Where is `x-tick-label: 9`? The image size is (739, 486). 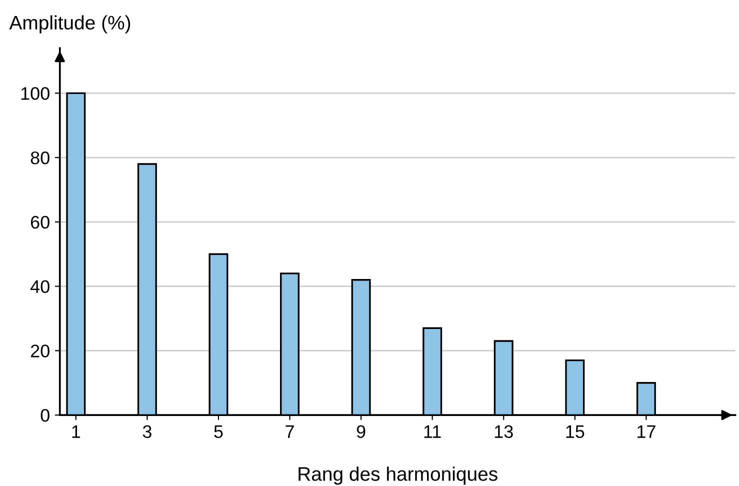
x-tick-label: 9 is located at coordinates (361, 431).